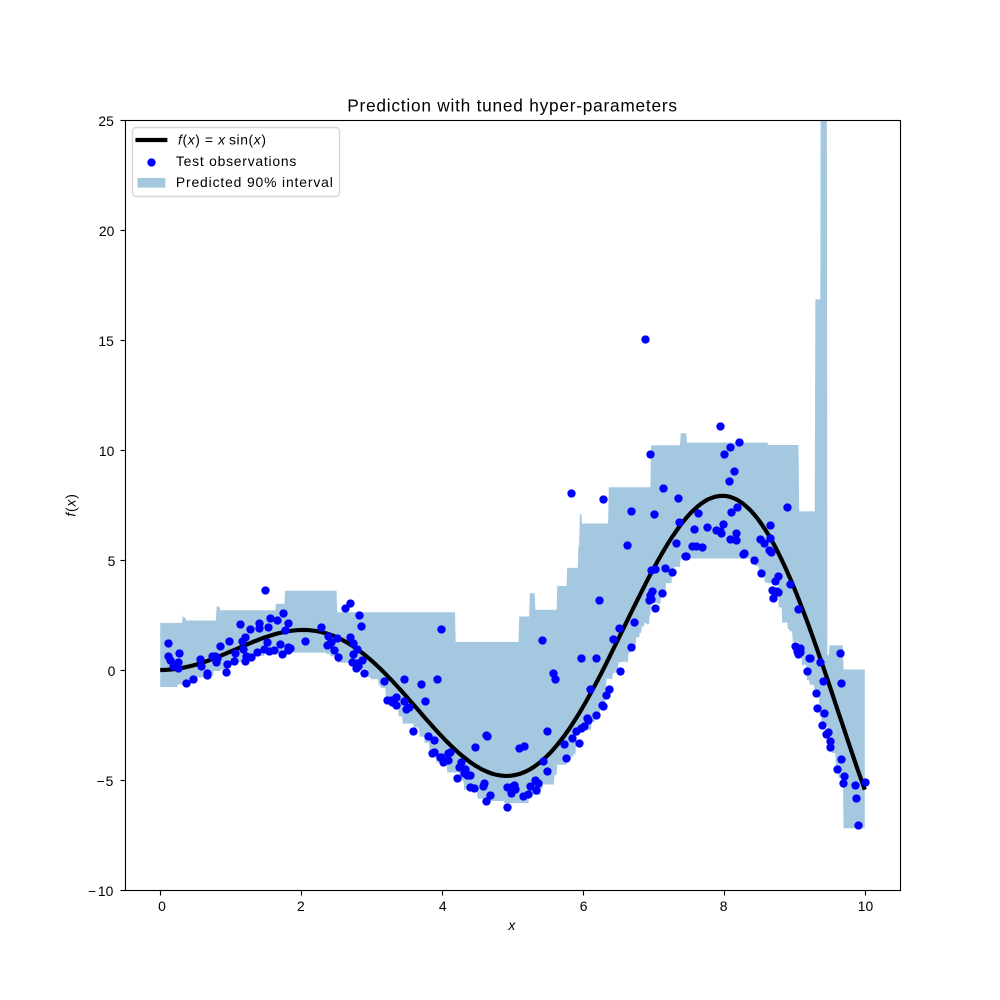 The width and height of the screenshot is (1000, 1000). I want to click on svg-text:Prediction with tuned hyper-pa: Prediction with tuned hyper-parameters, so click(512, 106).